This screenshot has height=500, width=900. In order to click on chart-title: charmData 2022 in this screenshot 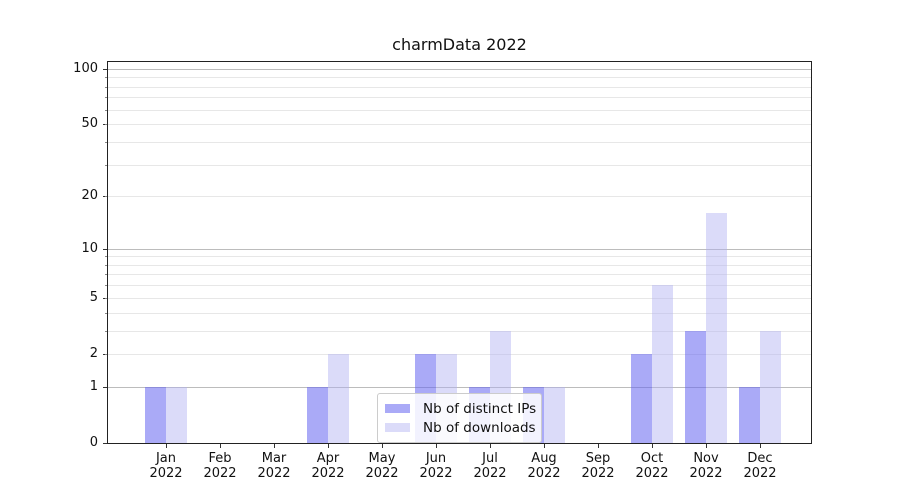, I will do `click(459, 44)`.